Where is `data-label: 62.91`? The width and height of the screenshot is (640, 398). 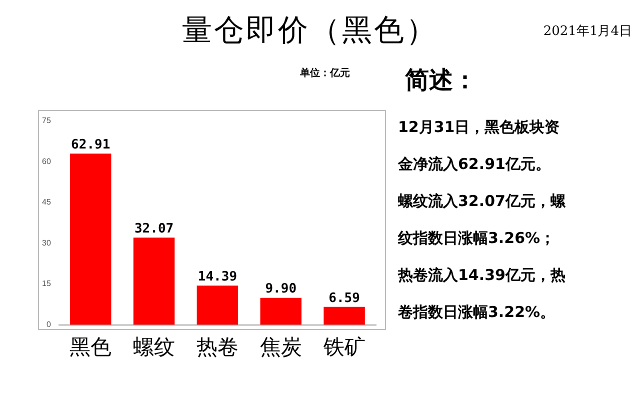 data-label: 62.91 is located at coordinates (90, 145).